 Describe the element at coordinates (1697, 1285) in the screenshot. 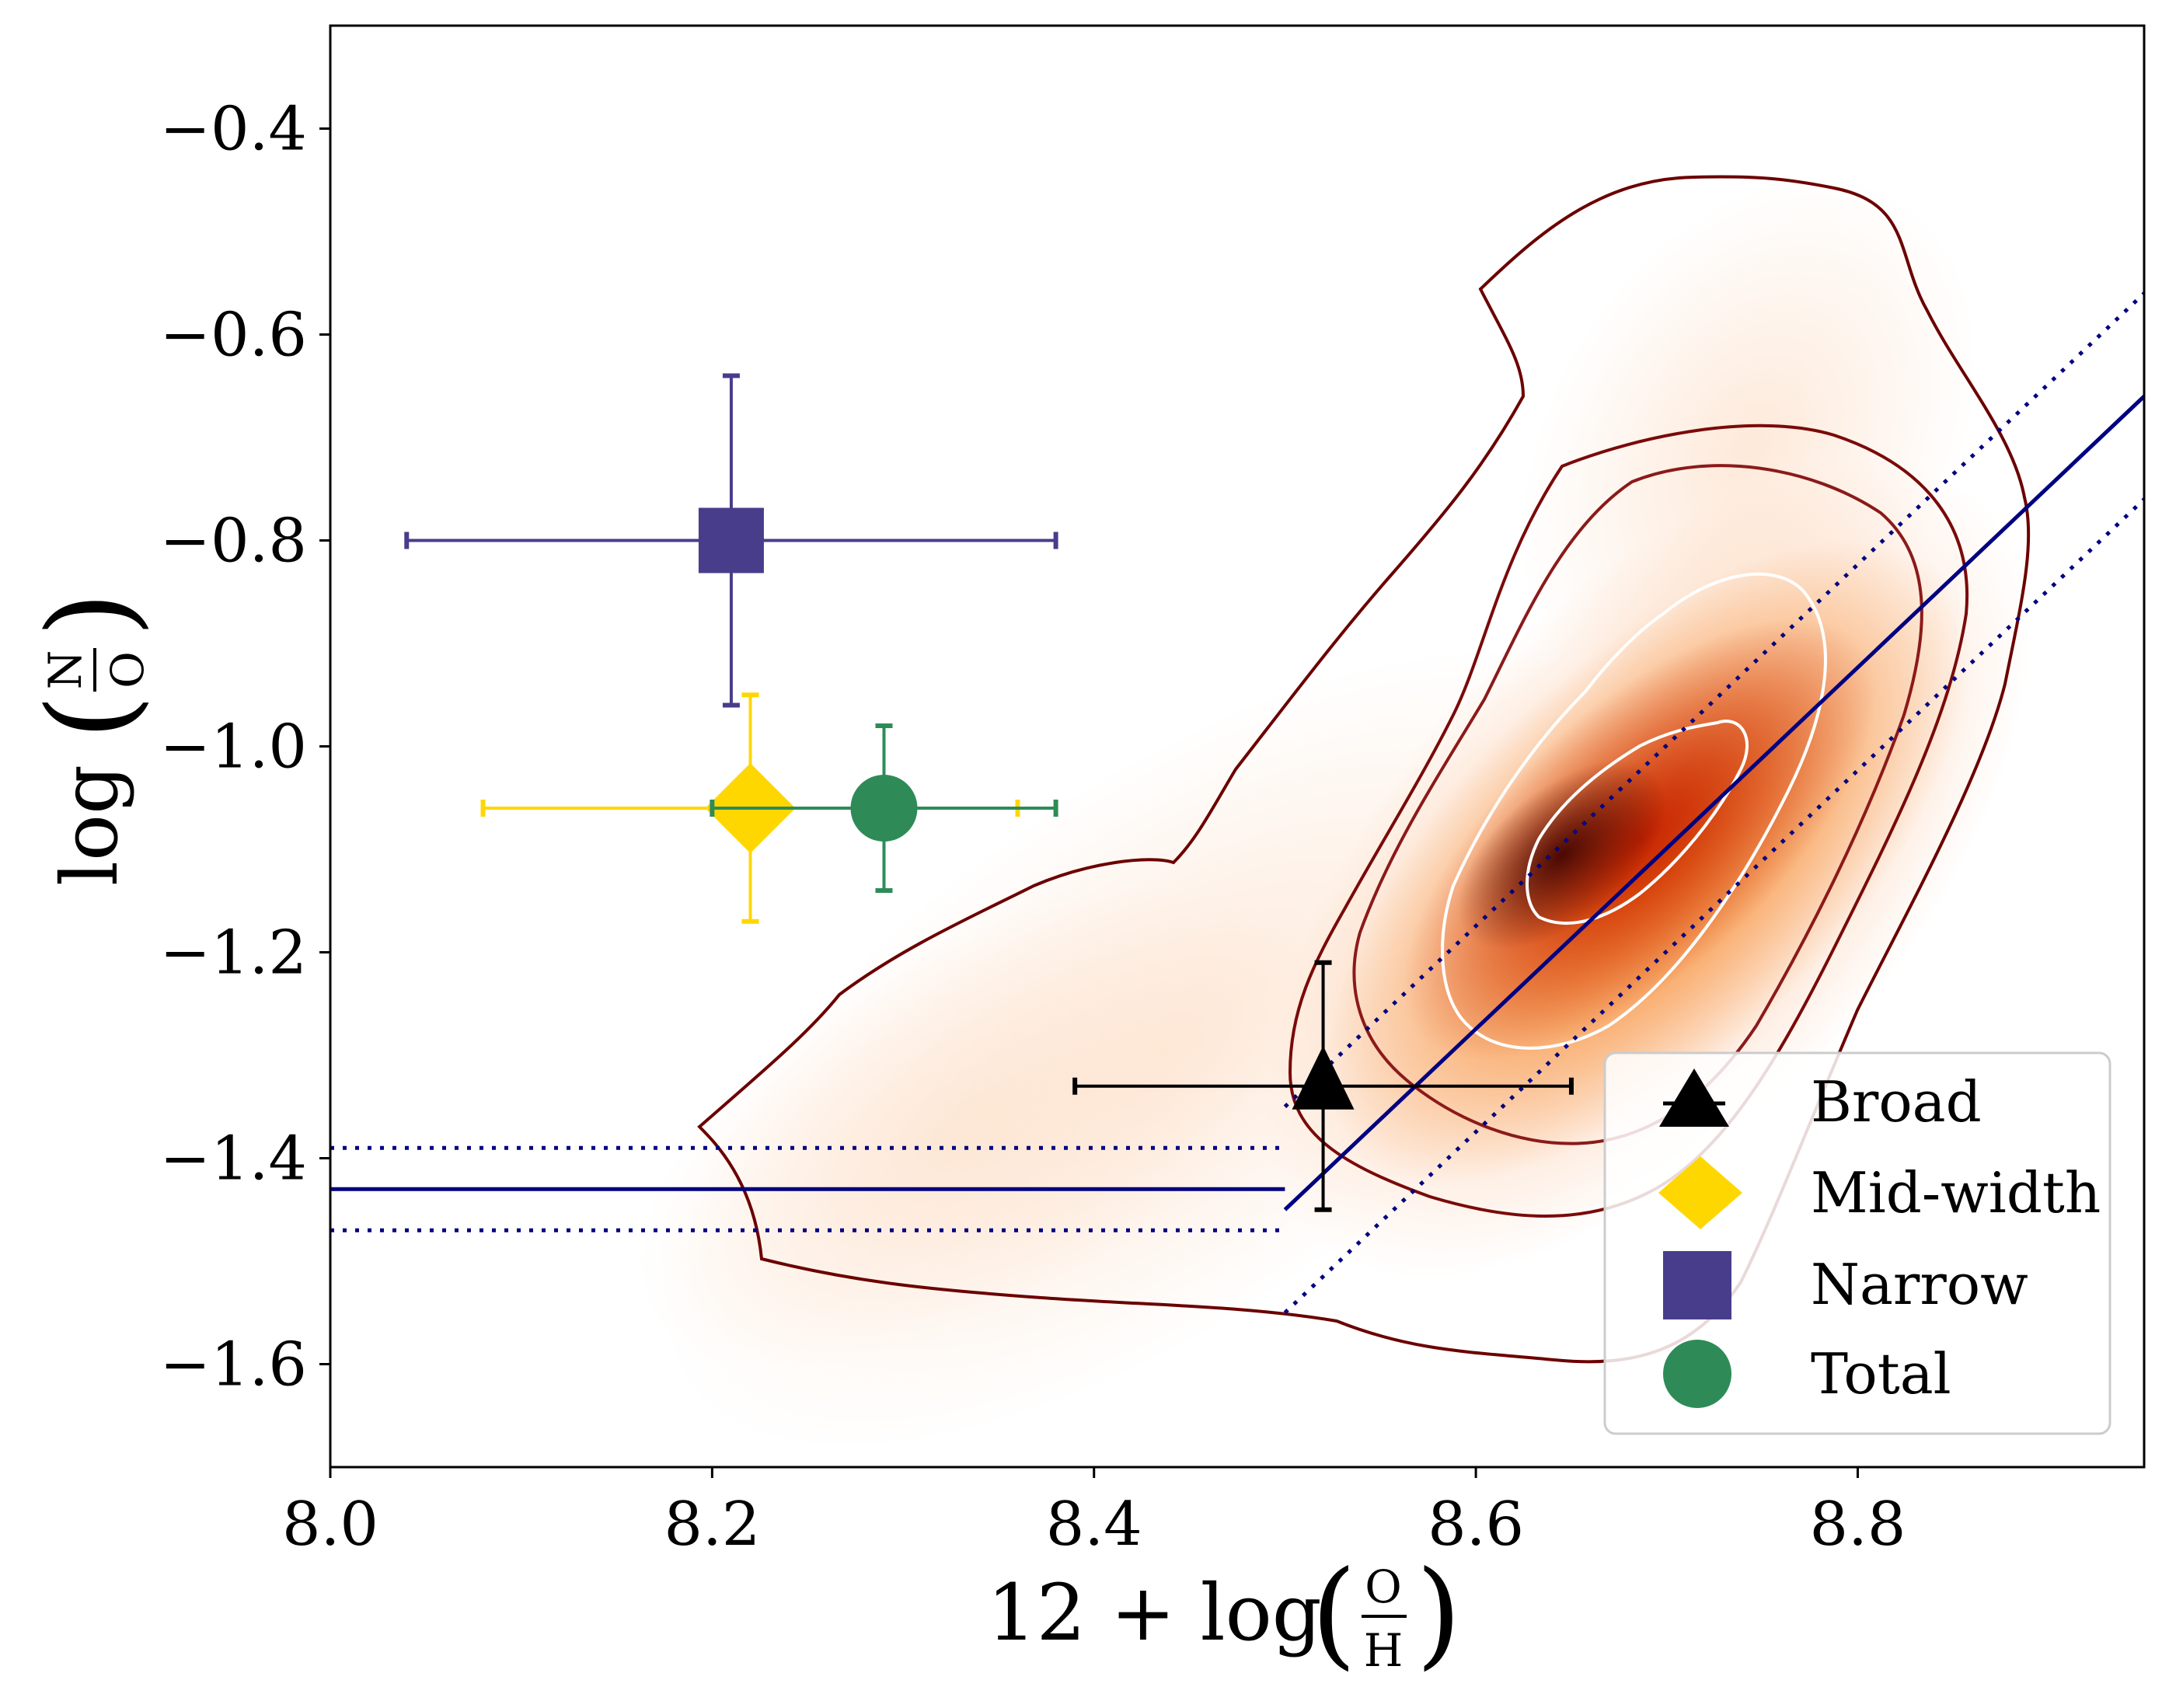

I see `legend-narrow-square` at that location.